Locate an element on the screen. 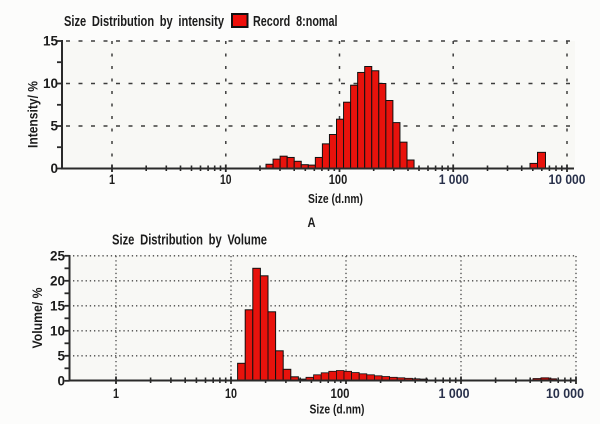  svg-text: 20 is located at coordinates (57, 280).